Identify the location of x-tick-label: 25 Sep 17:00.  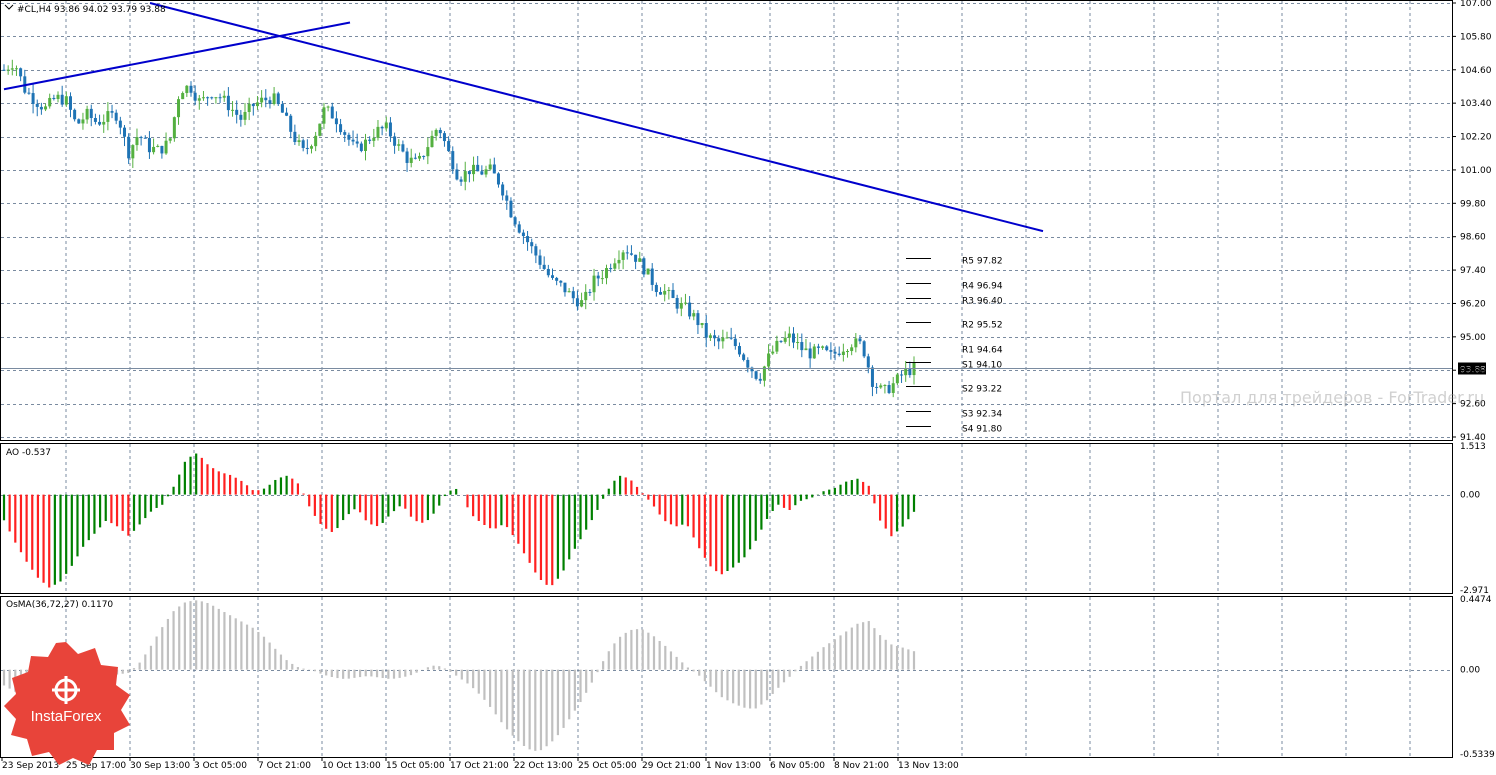
(96, 766).